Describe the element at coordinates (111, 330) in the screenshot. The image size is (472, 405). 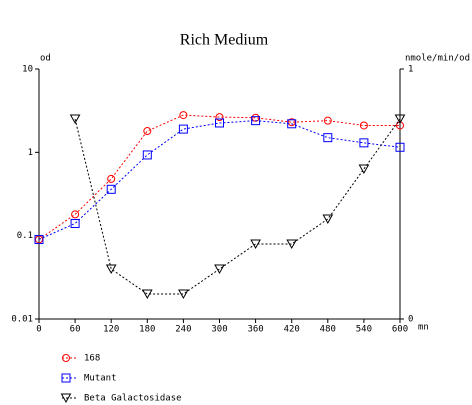
I see `x-tick-label: 120` at that location.